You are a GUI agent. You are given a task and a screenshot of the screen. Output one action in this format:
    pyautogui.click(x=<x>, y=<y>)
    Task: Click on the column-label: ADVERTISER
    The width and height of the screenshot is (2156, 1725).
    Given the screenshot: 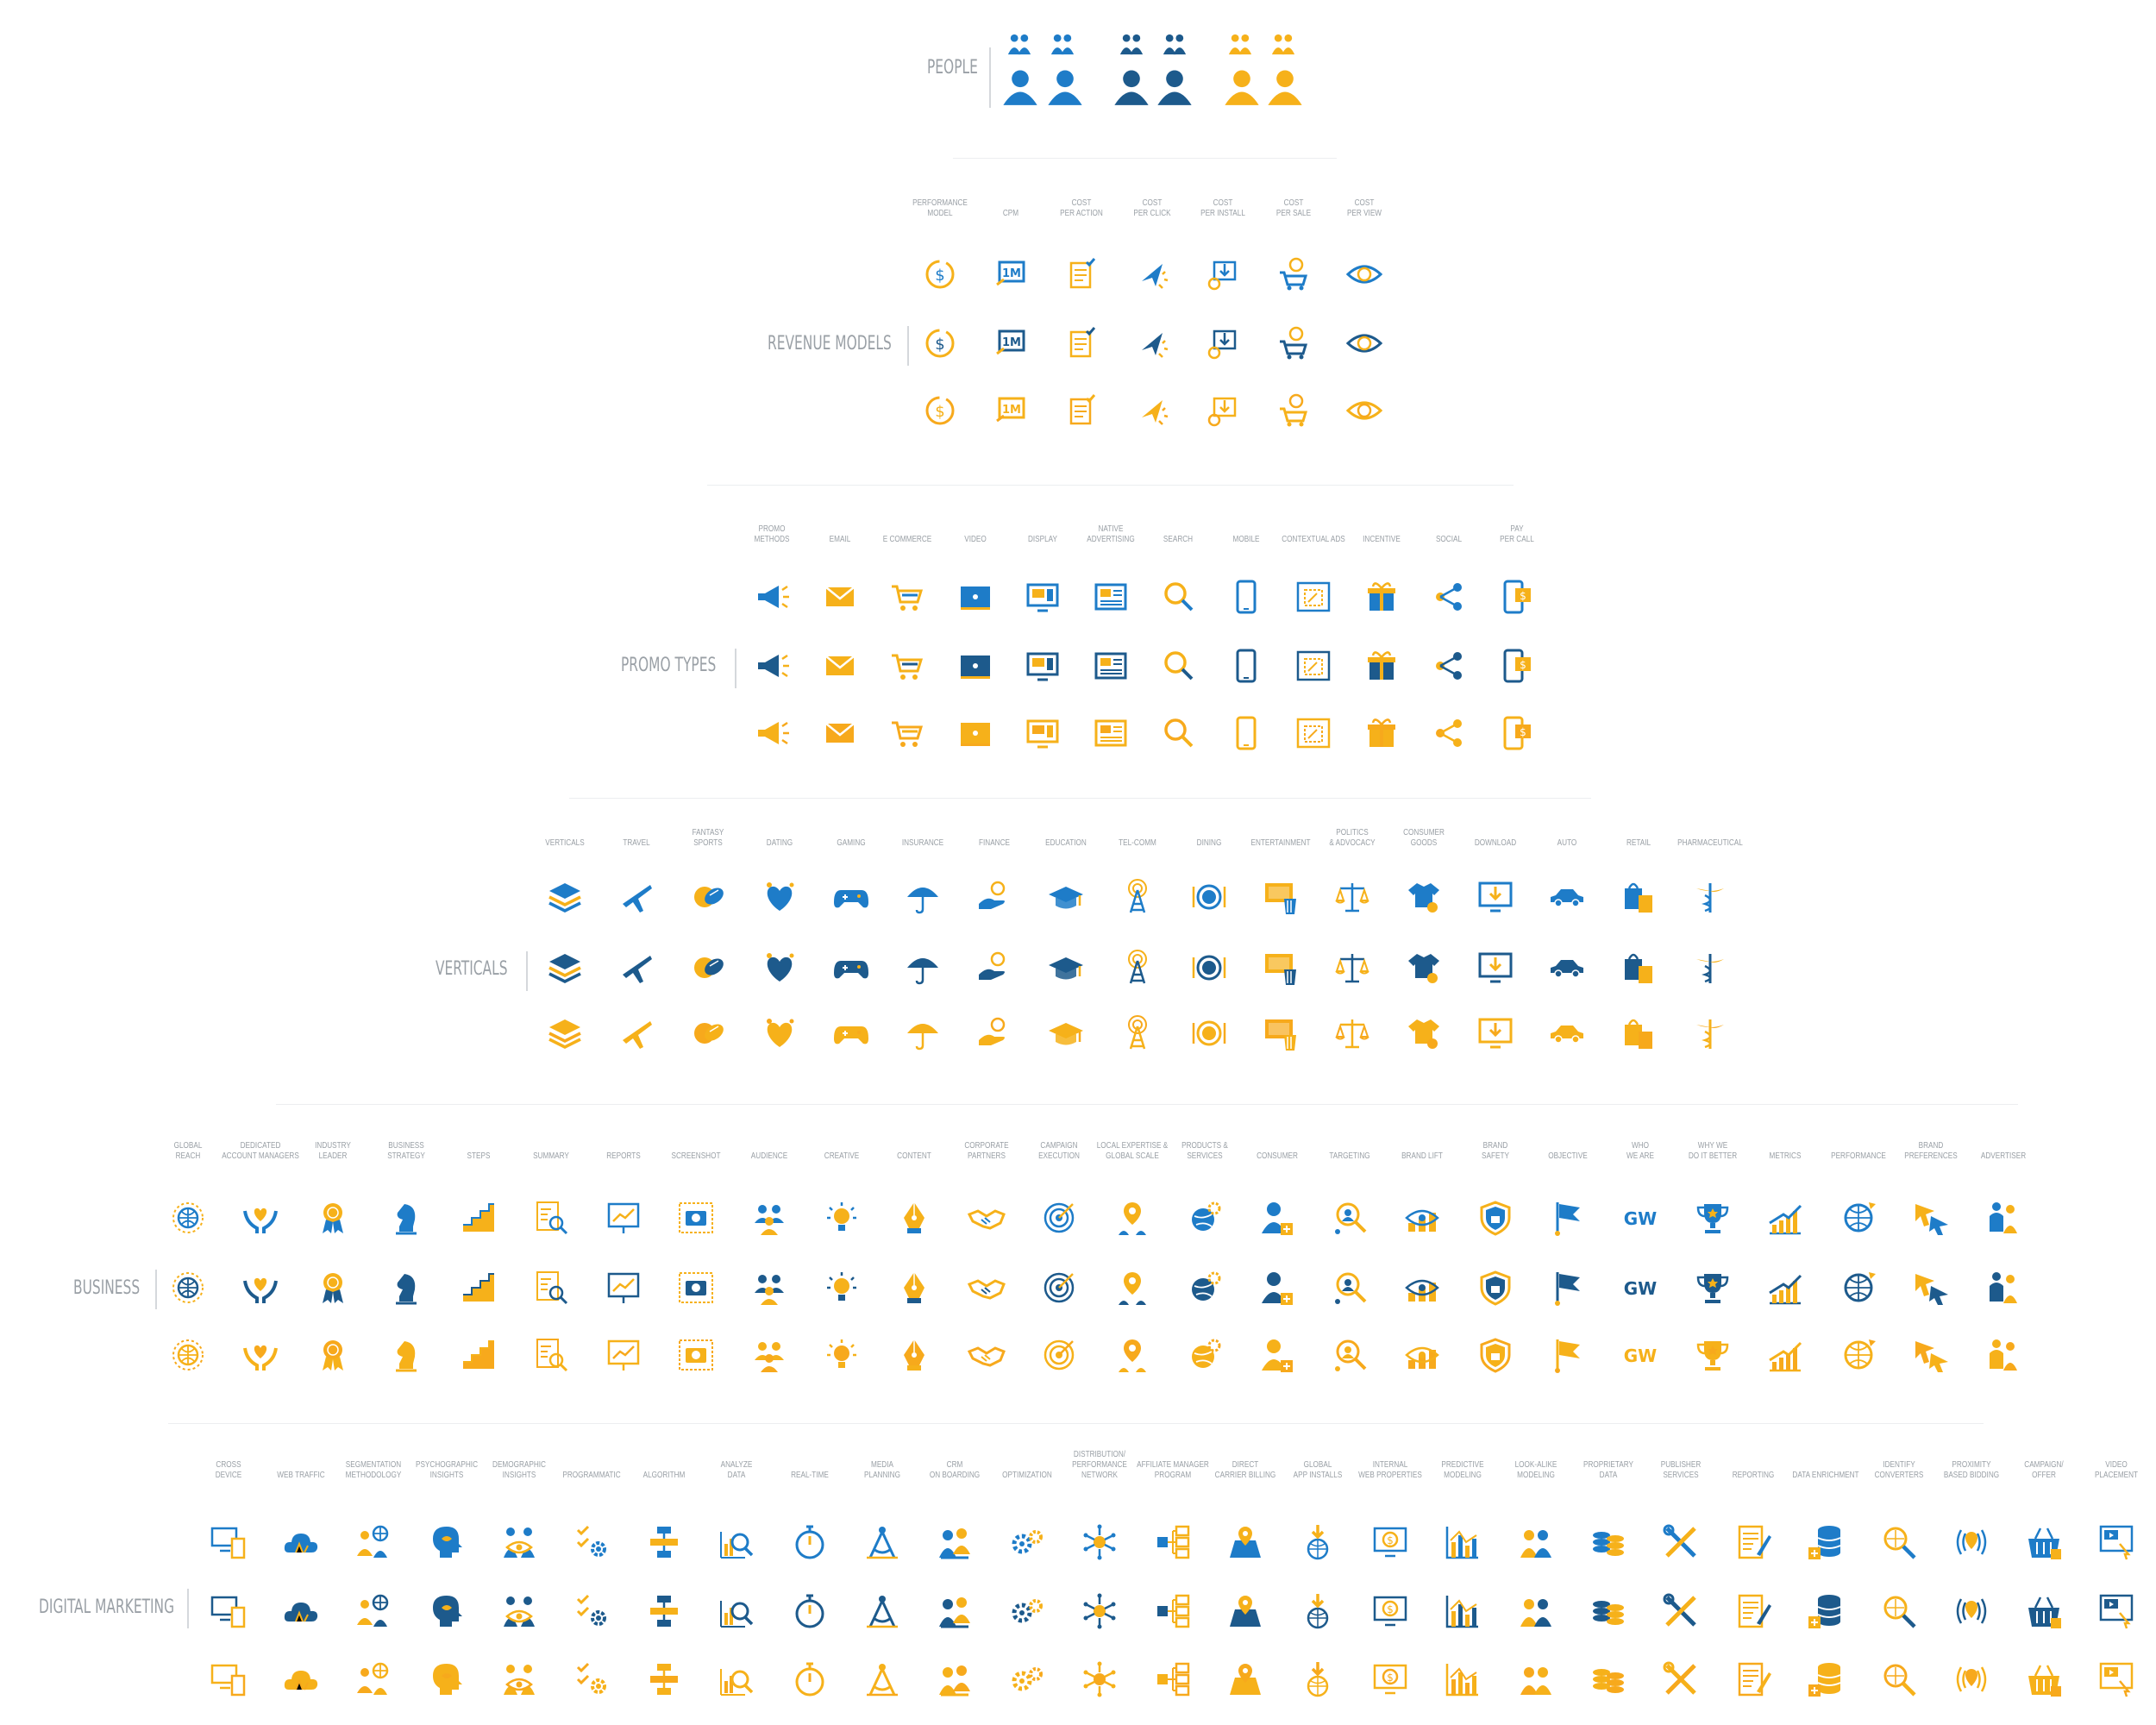 What is the action you would take?
    pyautogui.click(x=2003, y=1156)
    